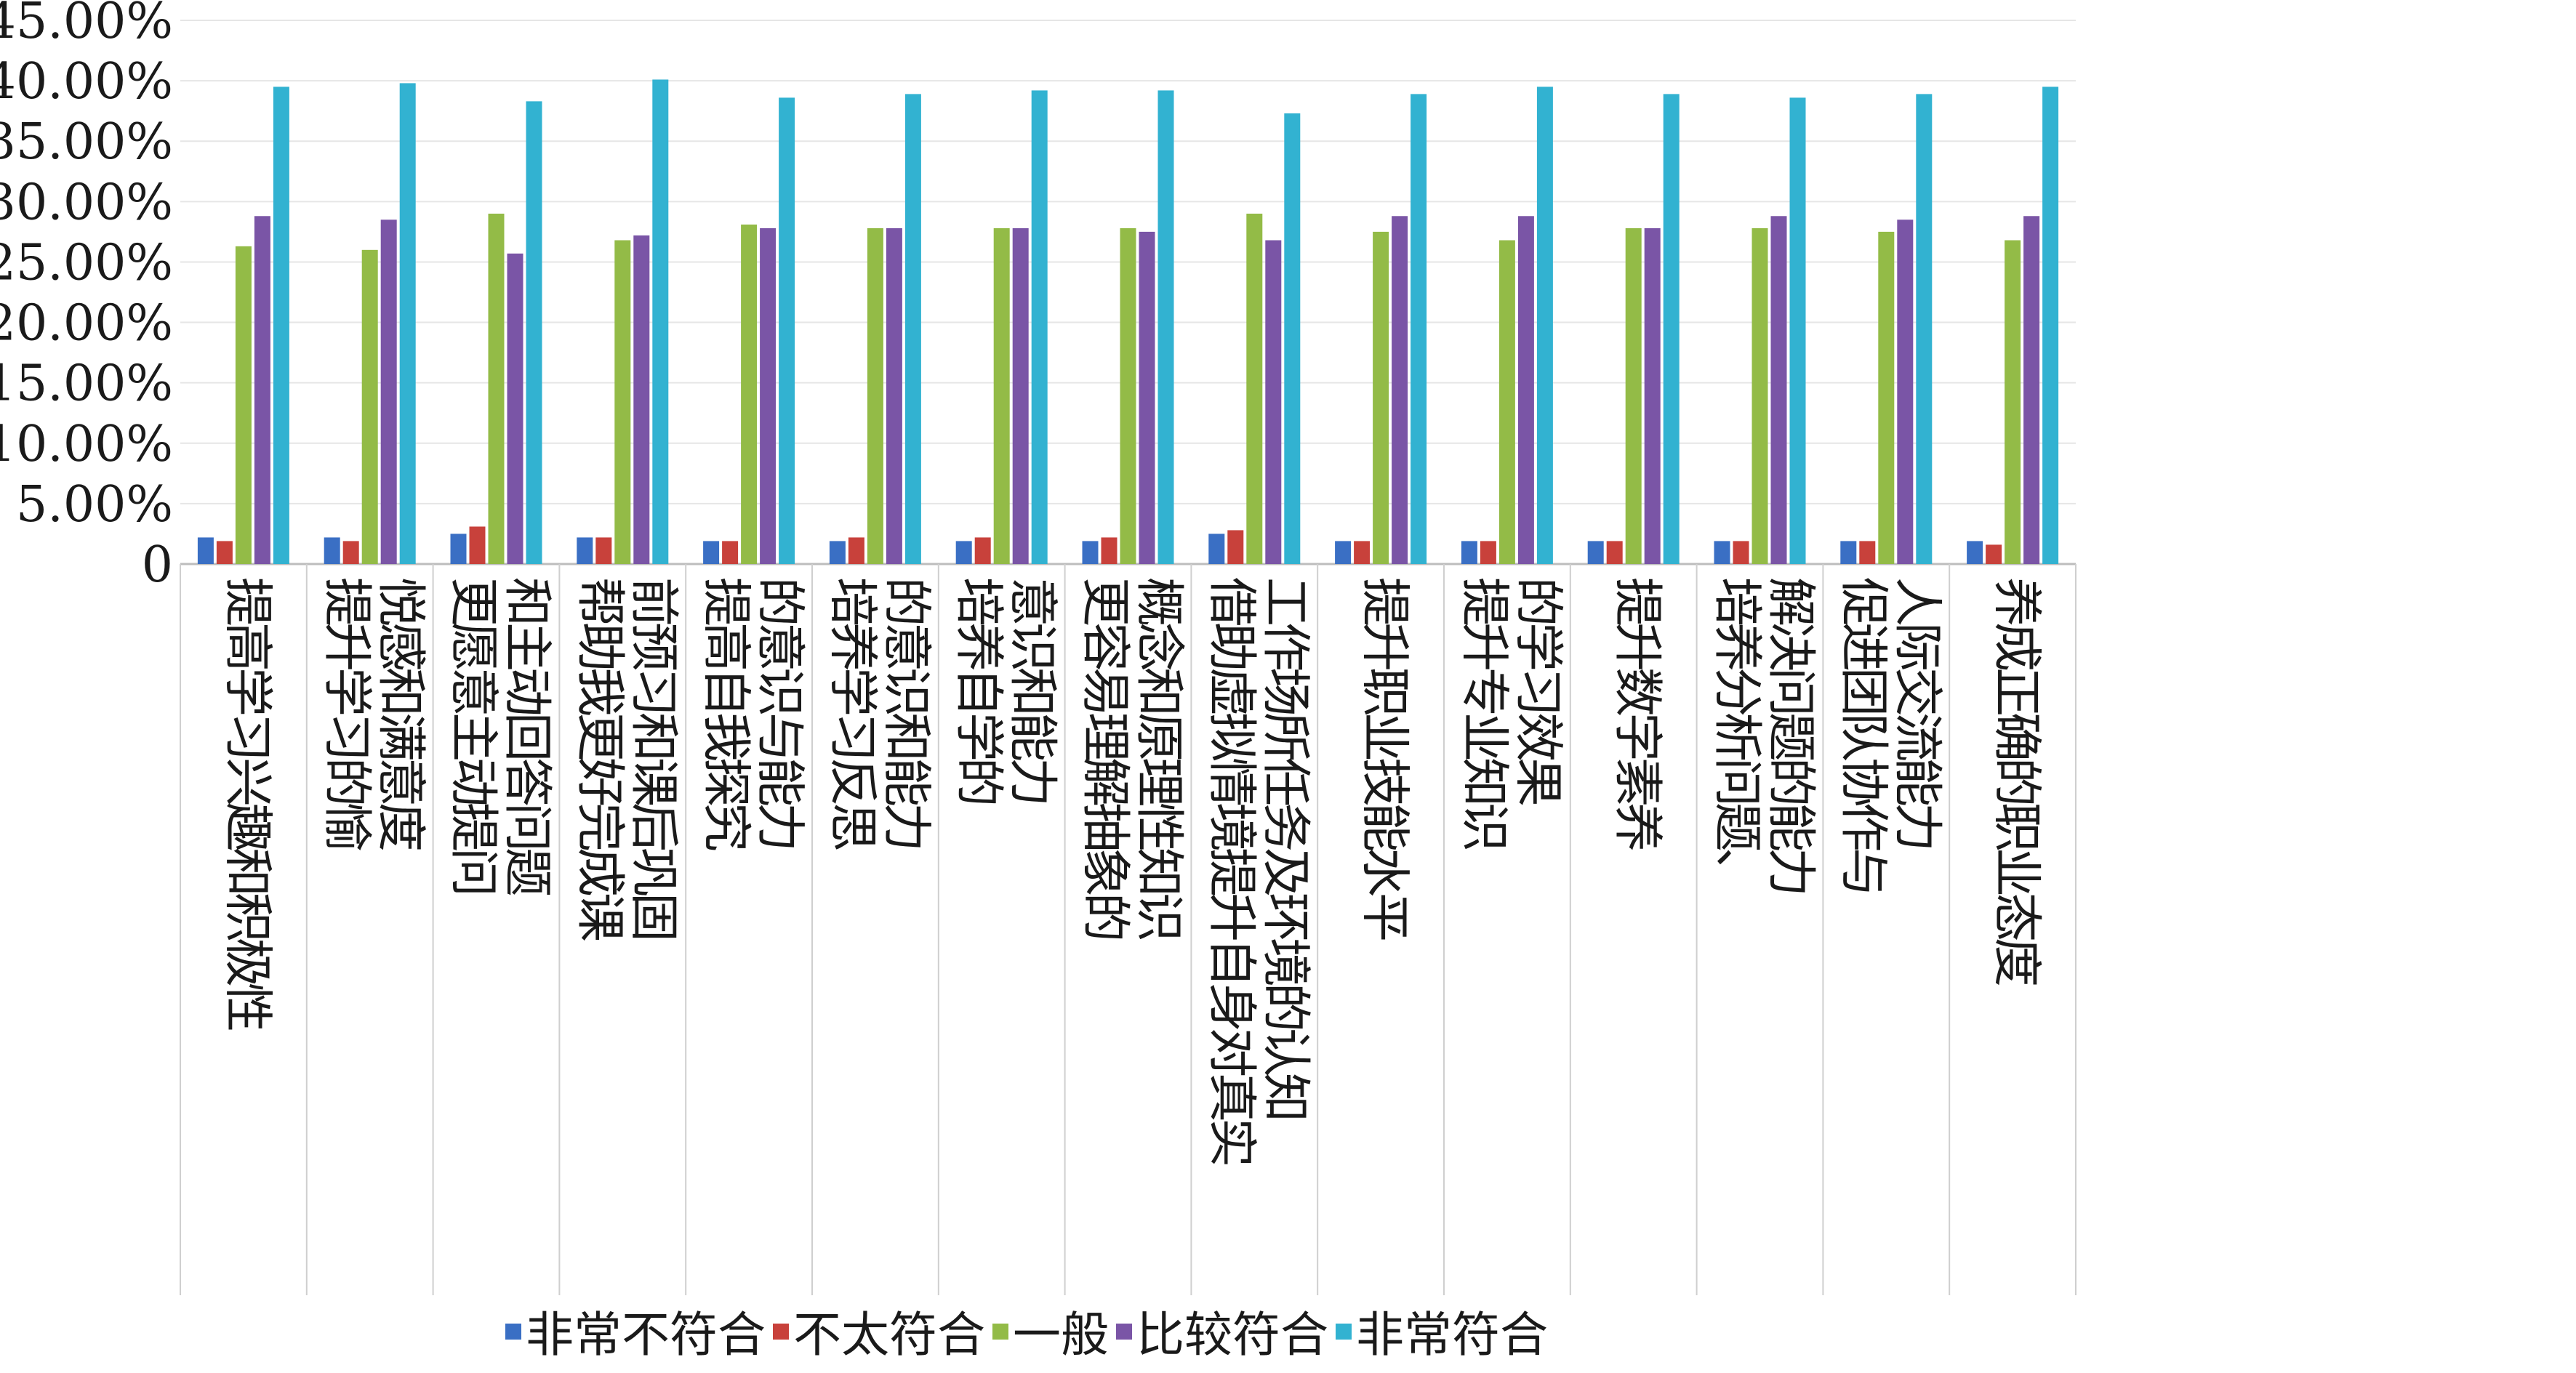 The width and height of the screenshot is (2576, 1373). What do you see at coordinates (1285, 737) in the screenshot?
I see `category-label-char: 所` at bounding box center [1285, 737].